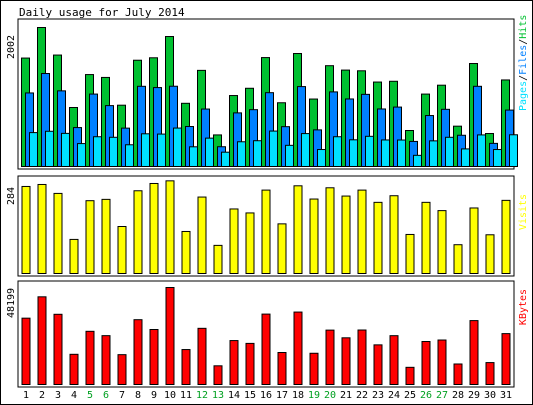  I want to click on x-tick-label: 24, so click(394, 395).